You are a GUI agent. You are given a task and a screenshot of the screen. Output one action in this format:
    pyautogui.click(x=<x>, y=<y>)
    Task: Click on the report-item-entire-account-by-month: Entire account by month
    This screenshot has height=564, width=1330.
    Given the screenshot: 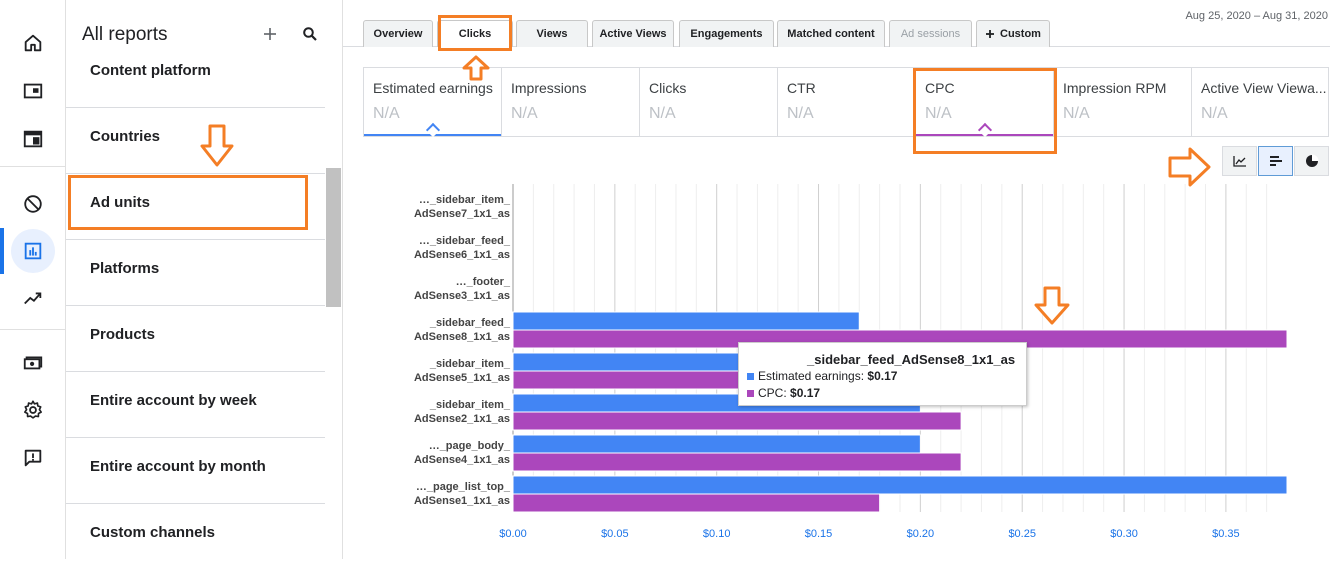 What is the action you would take?
    pyautogui.click(x=195, y=467)
    